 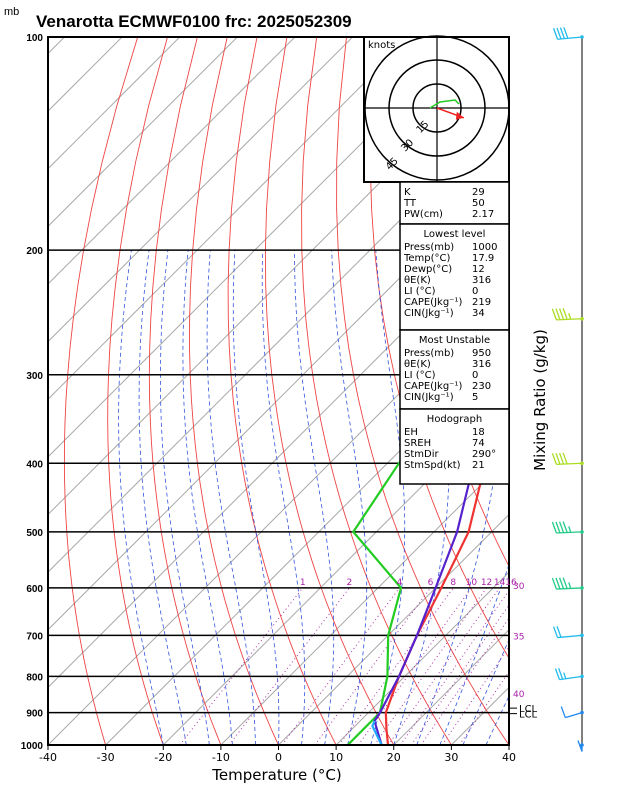 I want to click on theta-e-label: 40, so click(x=519, y=695).